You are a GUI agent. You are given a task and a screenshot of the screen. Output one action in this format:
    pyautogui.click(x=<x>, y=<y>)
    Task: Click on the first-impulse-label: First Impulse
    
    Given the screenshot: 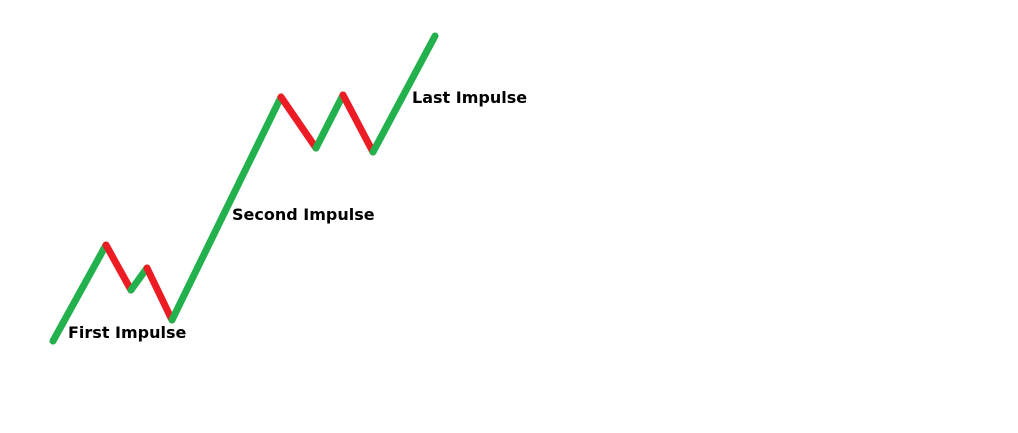 What is the action you would take?
    pyautogui.click(x=127, y=332)
    